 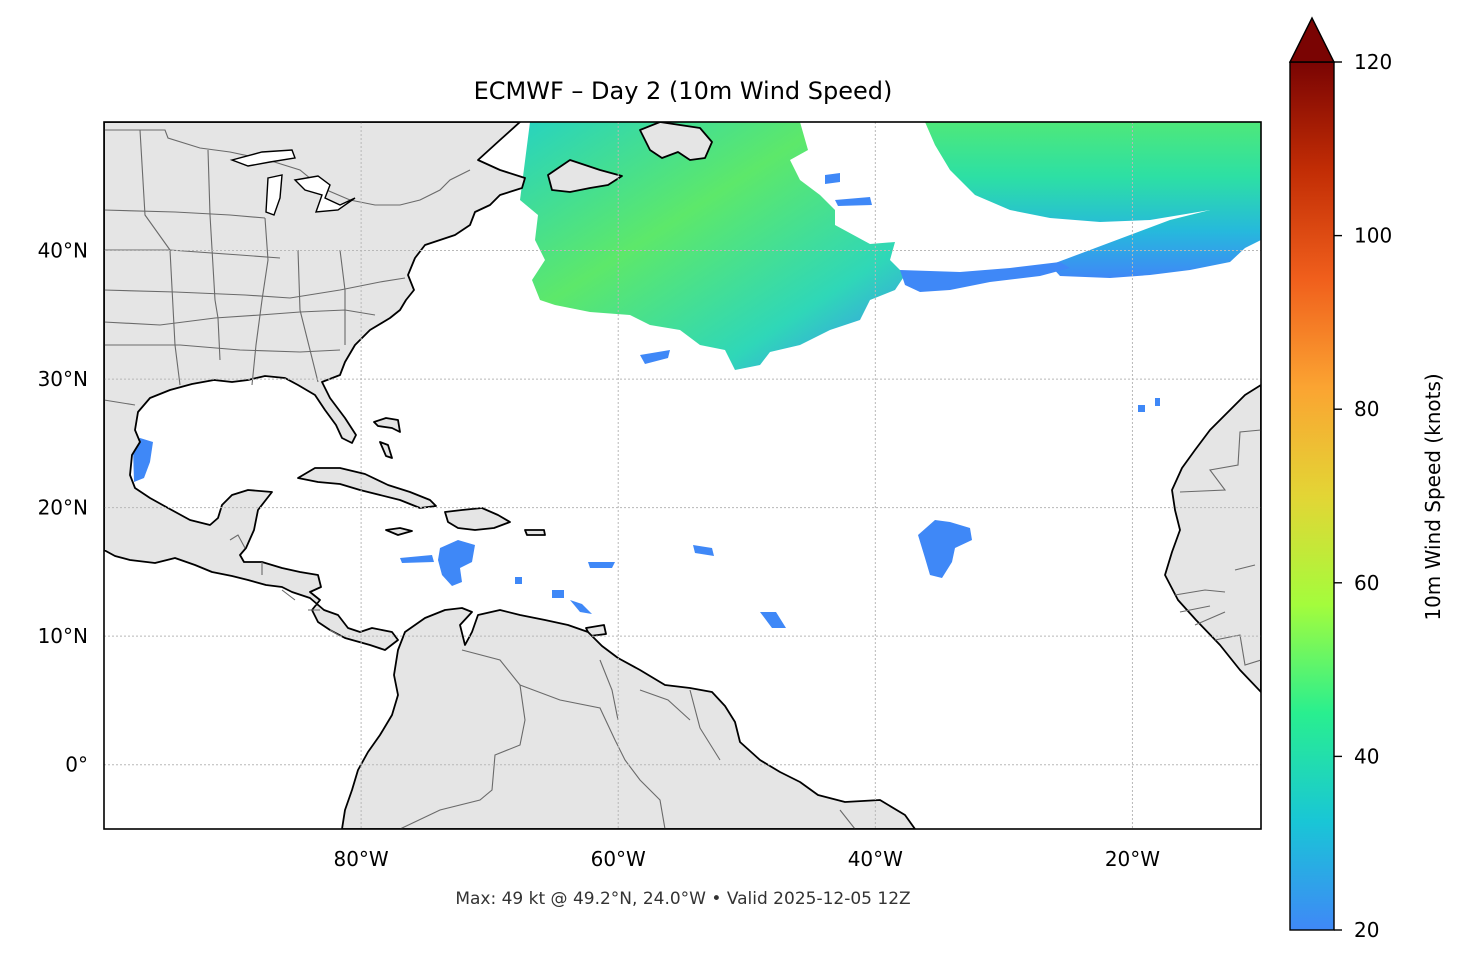 What do you see at coordinates (1093, 200) in the screenshot?
I see `wind-field-northeast` at bounding box center [1093, 200].